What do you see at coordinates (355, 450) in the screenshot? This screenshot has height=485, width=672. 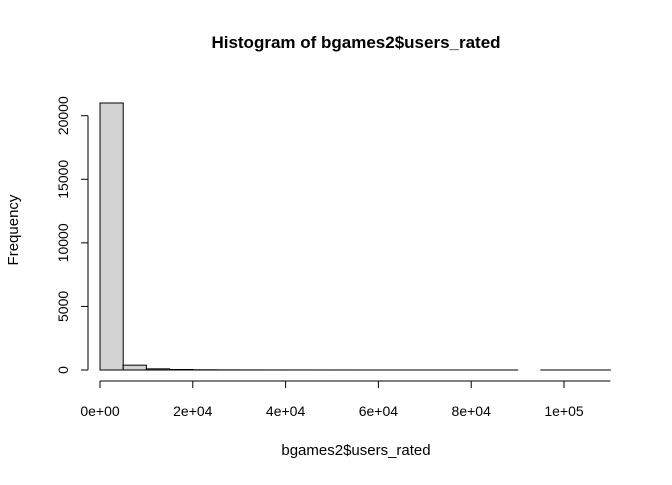 I see `x-axis-label: bgames2$users_rated` at bounding box center [355, 450].